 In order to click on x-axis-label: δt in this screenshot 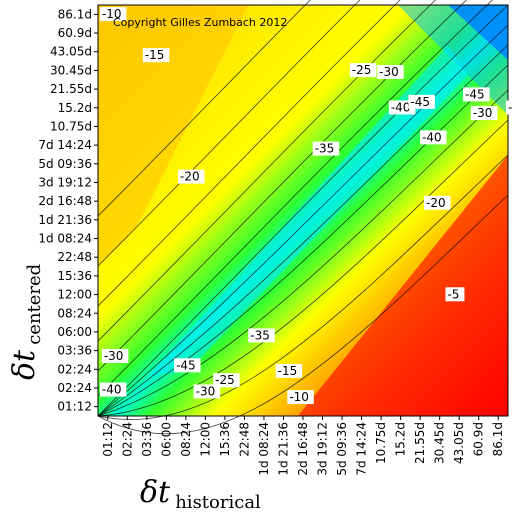, I will do `click(155, 492)`.